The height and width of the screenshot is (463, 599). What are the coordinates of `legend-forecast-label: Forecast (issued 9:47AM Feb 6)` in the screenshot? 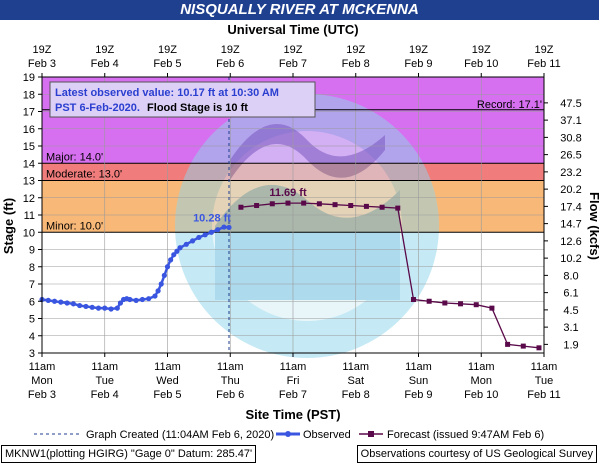 It's located at (465, 435).